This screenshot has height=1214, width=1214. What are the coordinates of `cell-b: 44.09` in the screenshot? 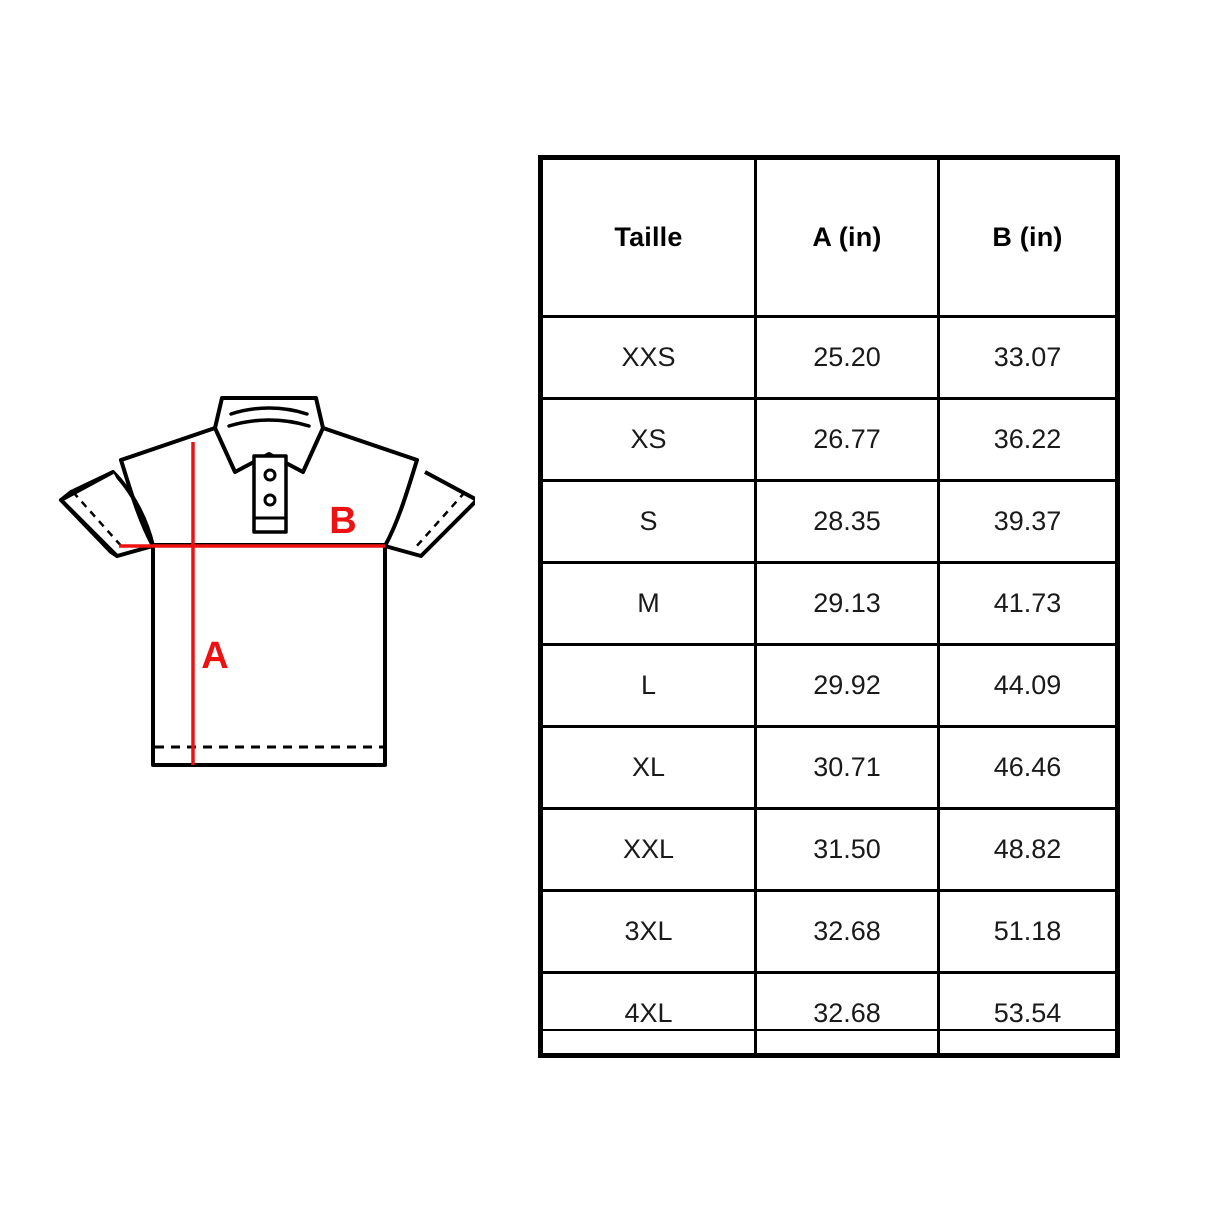 It's located at (1027, 685).